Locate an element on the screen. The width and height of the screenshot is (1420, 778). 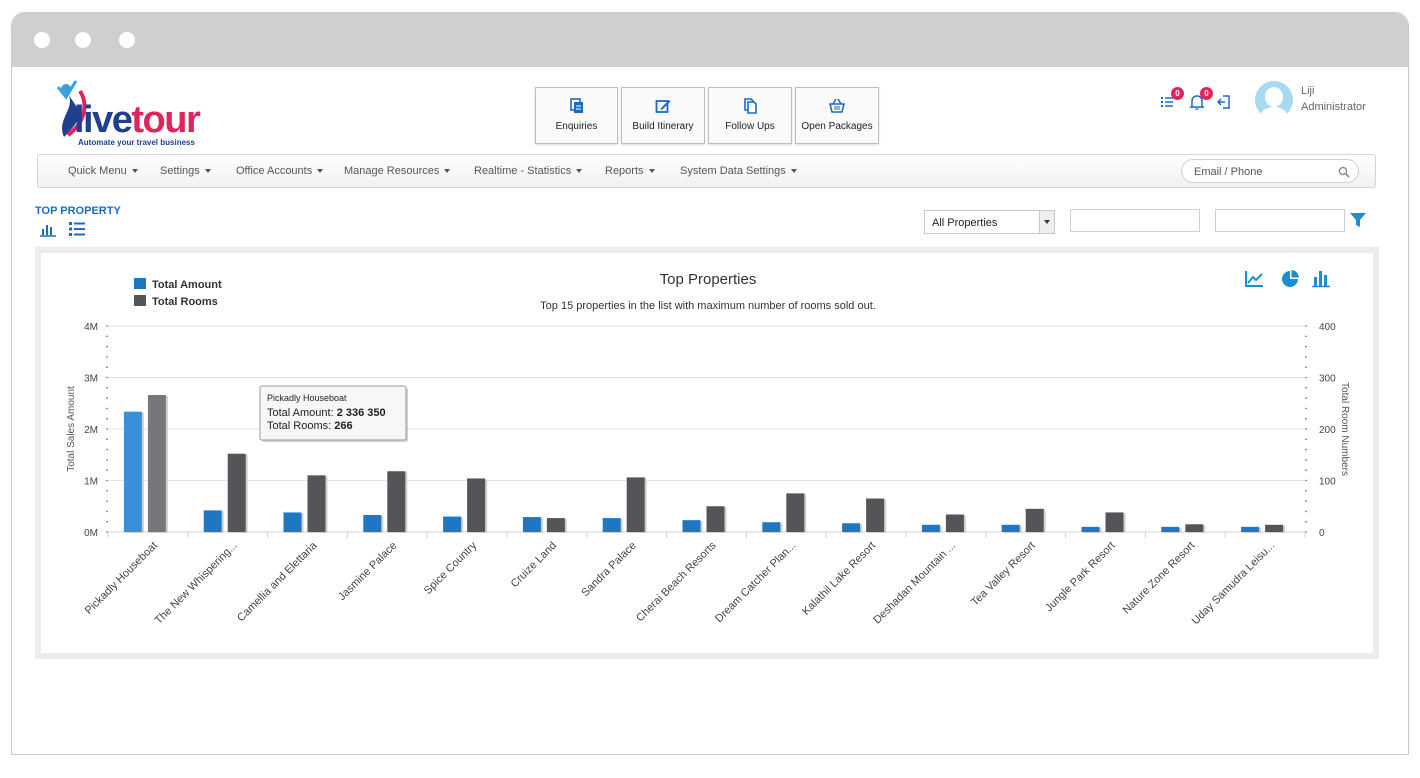
logout-icon is located at coordinates (1224, 102).